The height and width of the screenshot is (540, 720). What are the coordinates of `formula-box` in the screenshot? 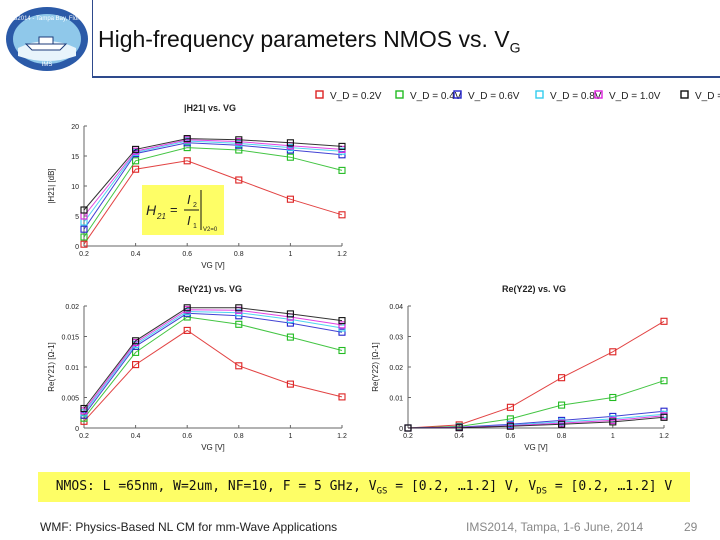 It's located at (183, 210).